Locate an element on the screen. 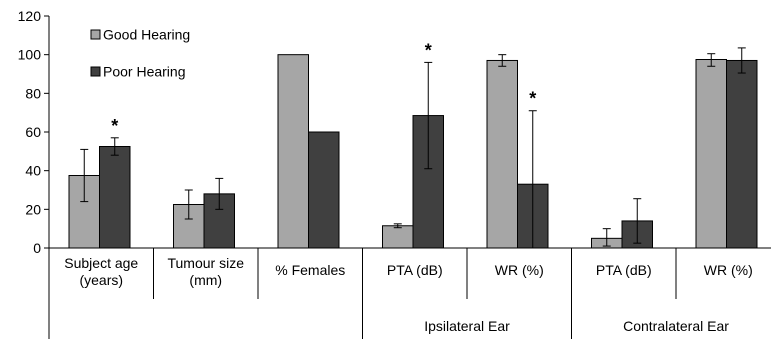 Image resolution: width=771 pixels, height=339 pixels. legend: Good Hearing Poor Hearing is located at coordinates (140, 53).